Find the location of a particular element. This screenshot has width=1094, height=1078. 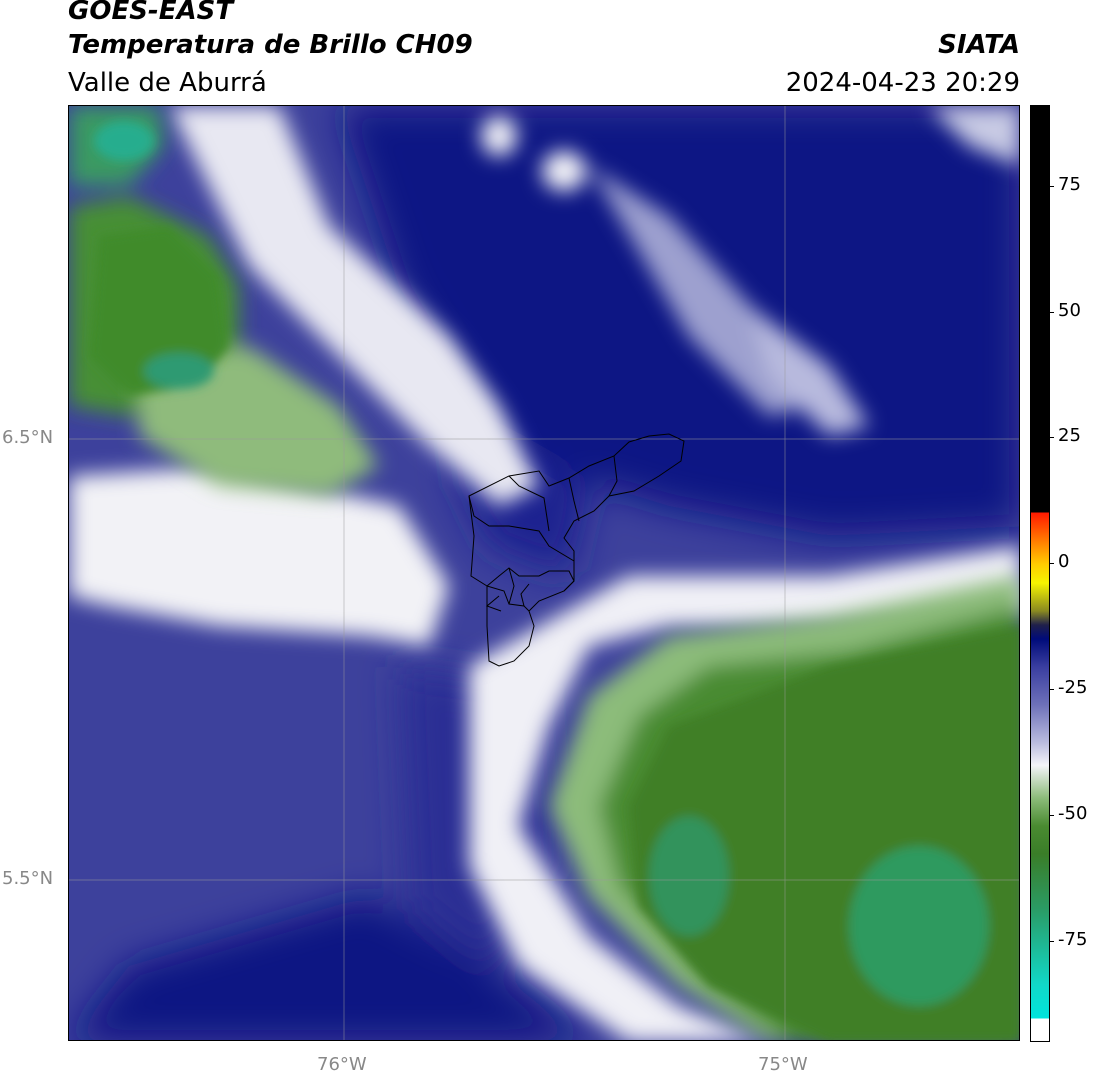

lat-label-5-5n: 5.5°N is located at coordinates (28, 878).